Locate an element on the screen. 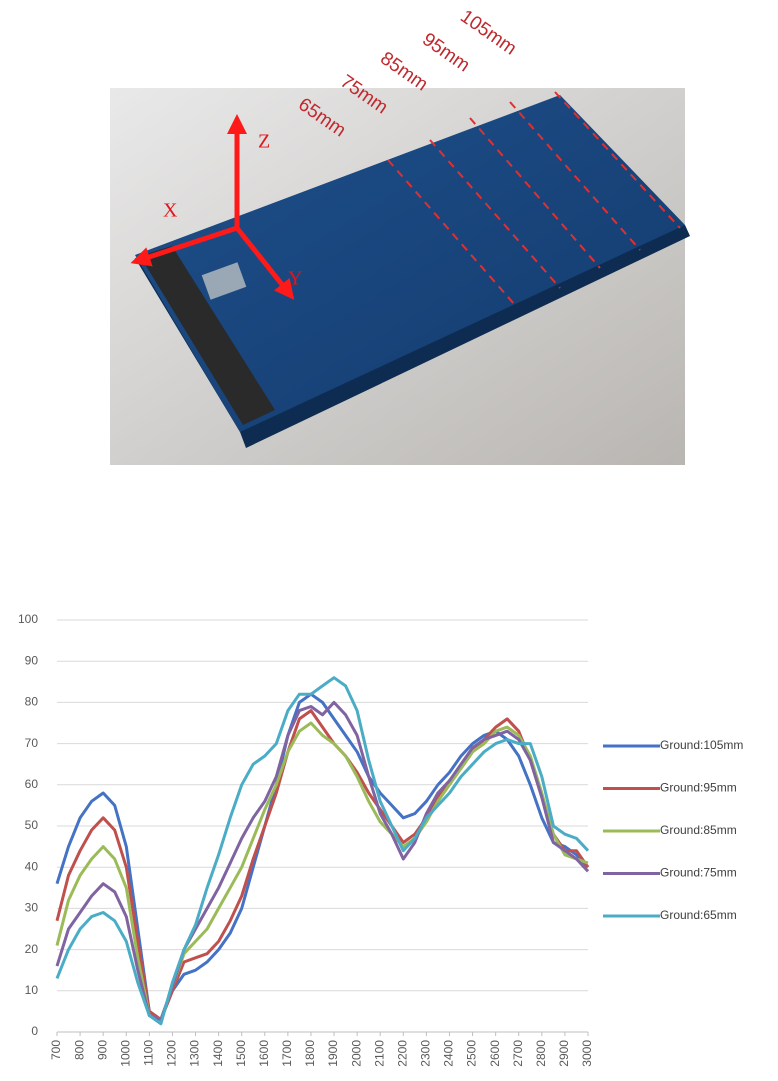 This screenshot has width=778, height=1081. axis-label: X is located at coordinates (170, 211).